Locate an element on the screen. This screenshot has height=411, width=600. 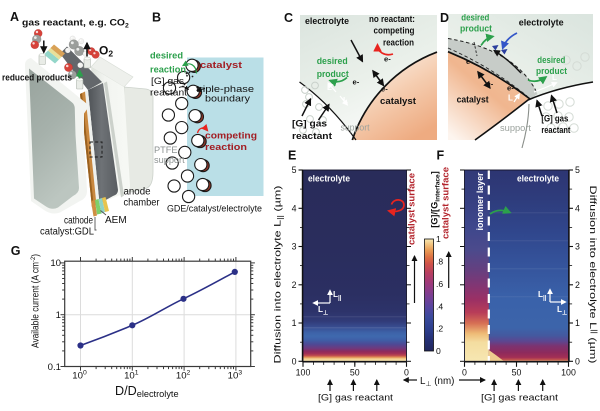
svg-text: catalyst:GDL is located at coordinates (67, 232).